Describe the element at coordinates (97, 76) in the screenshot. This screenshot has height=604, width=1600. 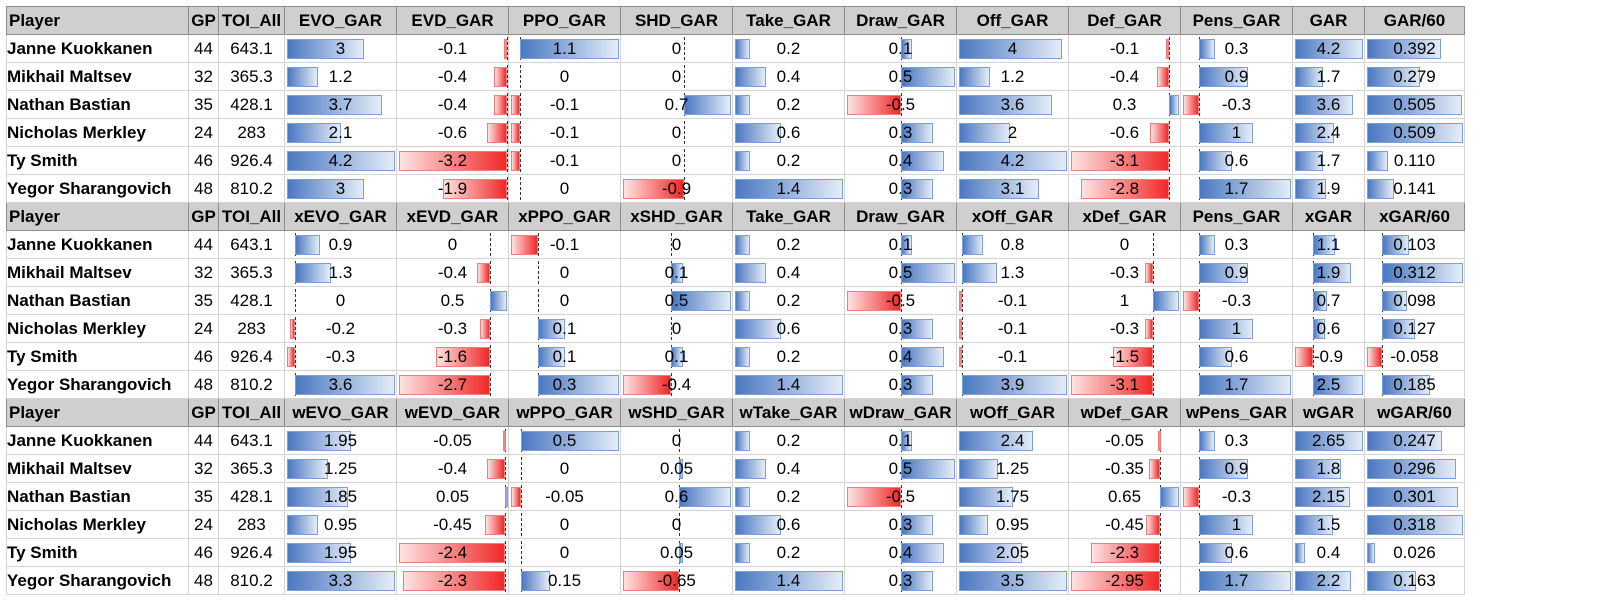
I see `player-name-cell: Mikhail Maltsev` at that location.